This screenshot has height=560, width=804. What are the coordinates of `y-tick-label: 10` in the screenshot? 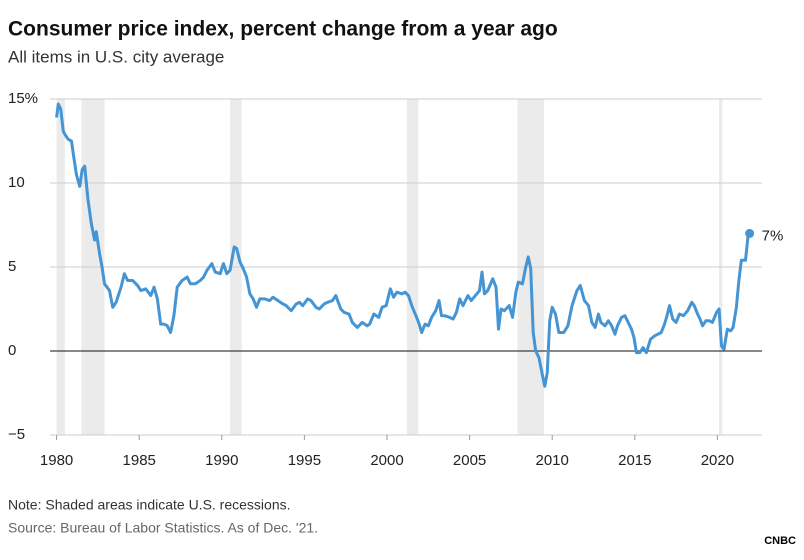 It's located at (16, 182).